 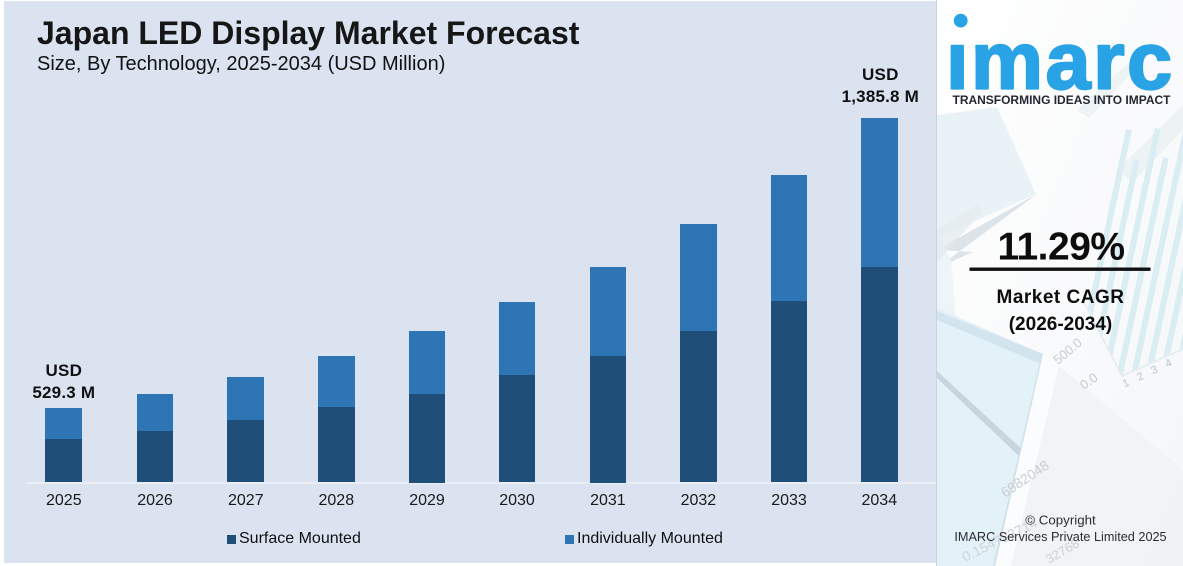 I want to click on svg-text: ımarc, so click(x=1060, y=62).